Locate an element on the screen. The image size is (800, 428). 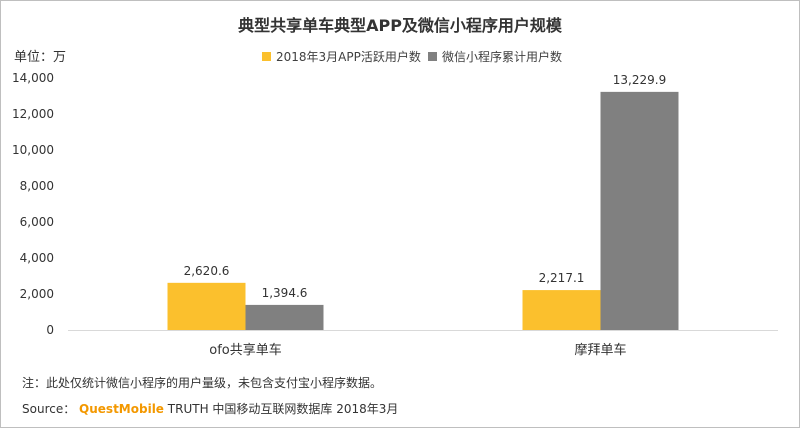
legend-label-series-1: 2018年3月APP活跃用户数 is located at coordinates (348, 57).